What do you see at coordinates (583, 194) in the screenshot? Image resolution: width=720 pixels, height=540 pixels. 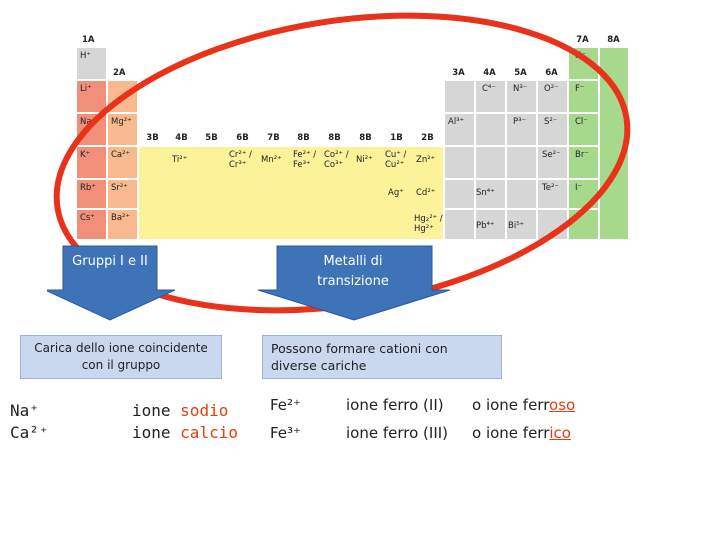 I see `cell-i: I⁻` at bounding box center [583, 194].